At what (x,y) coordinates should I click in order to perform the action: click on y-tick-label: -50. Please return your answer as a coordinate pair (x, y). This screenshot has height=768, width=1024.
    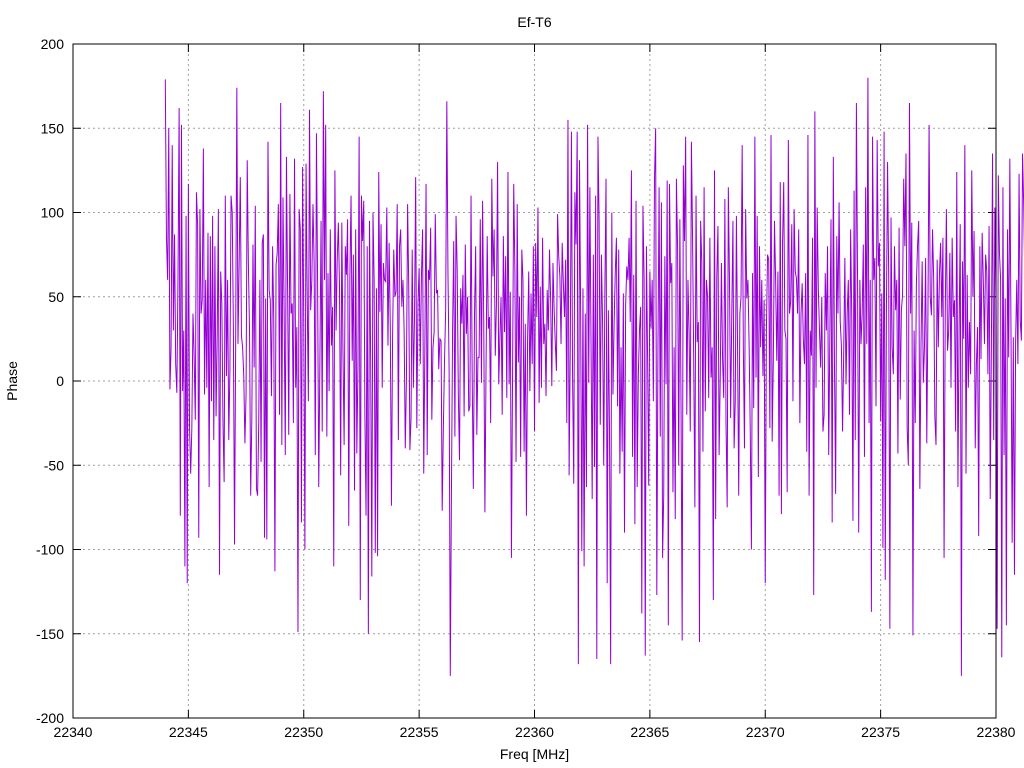
    Looking at the image, I should click on (54, 465).